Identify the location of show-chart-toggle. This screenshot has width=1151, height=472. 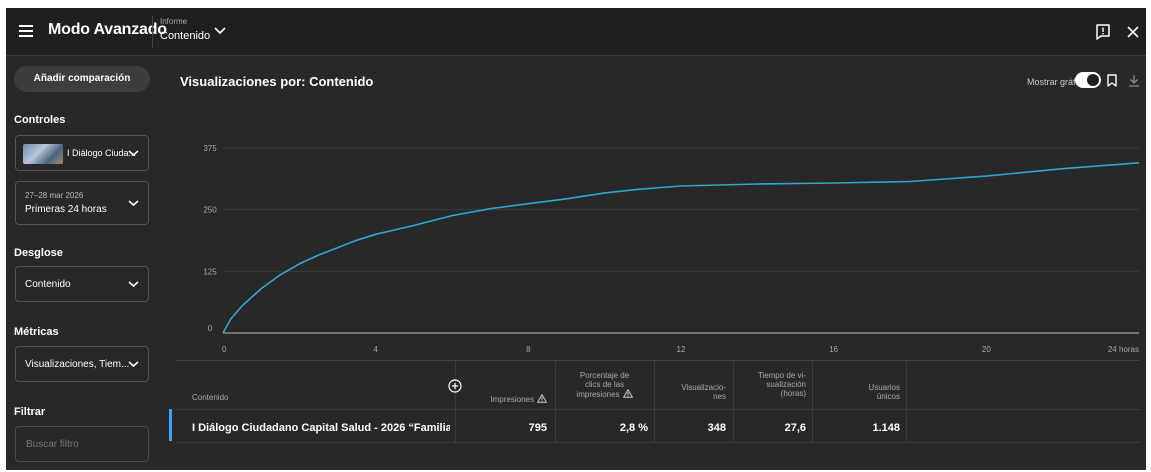
(1088, 80).